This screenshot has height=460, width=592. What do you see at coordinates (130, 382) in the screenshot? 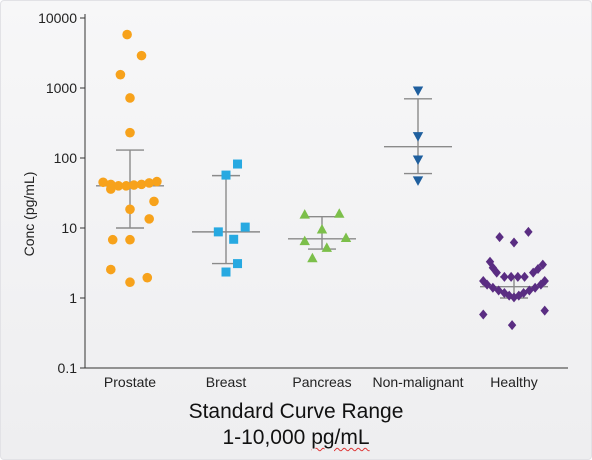
I see `x-category-label: Prostate` at bounding box center [130, 382].